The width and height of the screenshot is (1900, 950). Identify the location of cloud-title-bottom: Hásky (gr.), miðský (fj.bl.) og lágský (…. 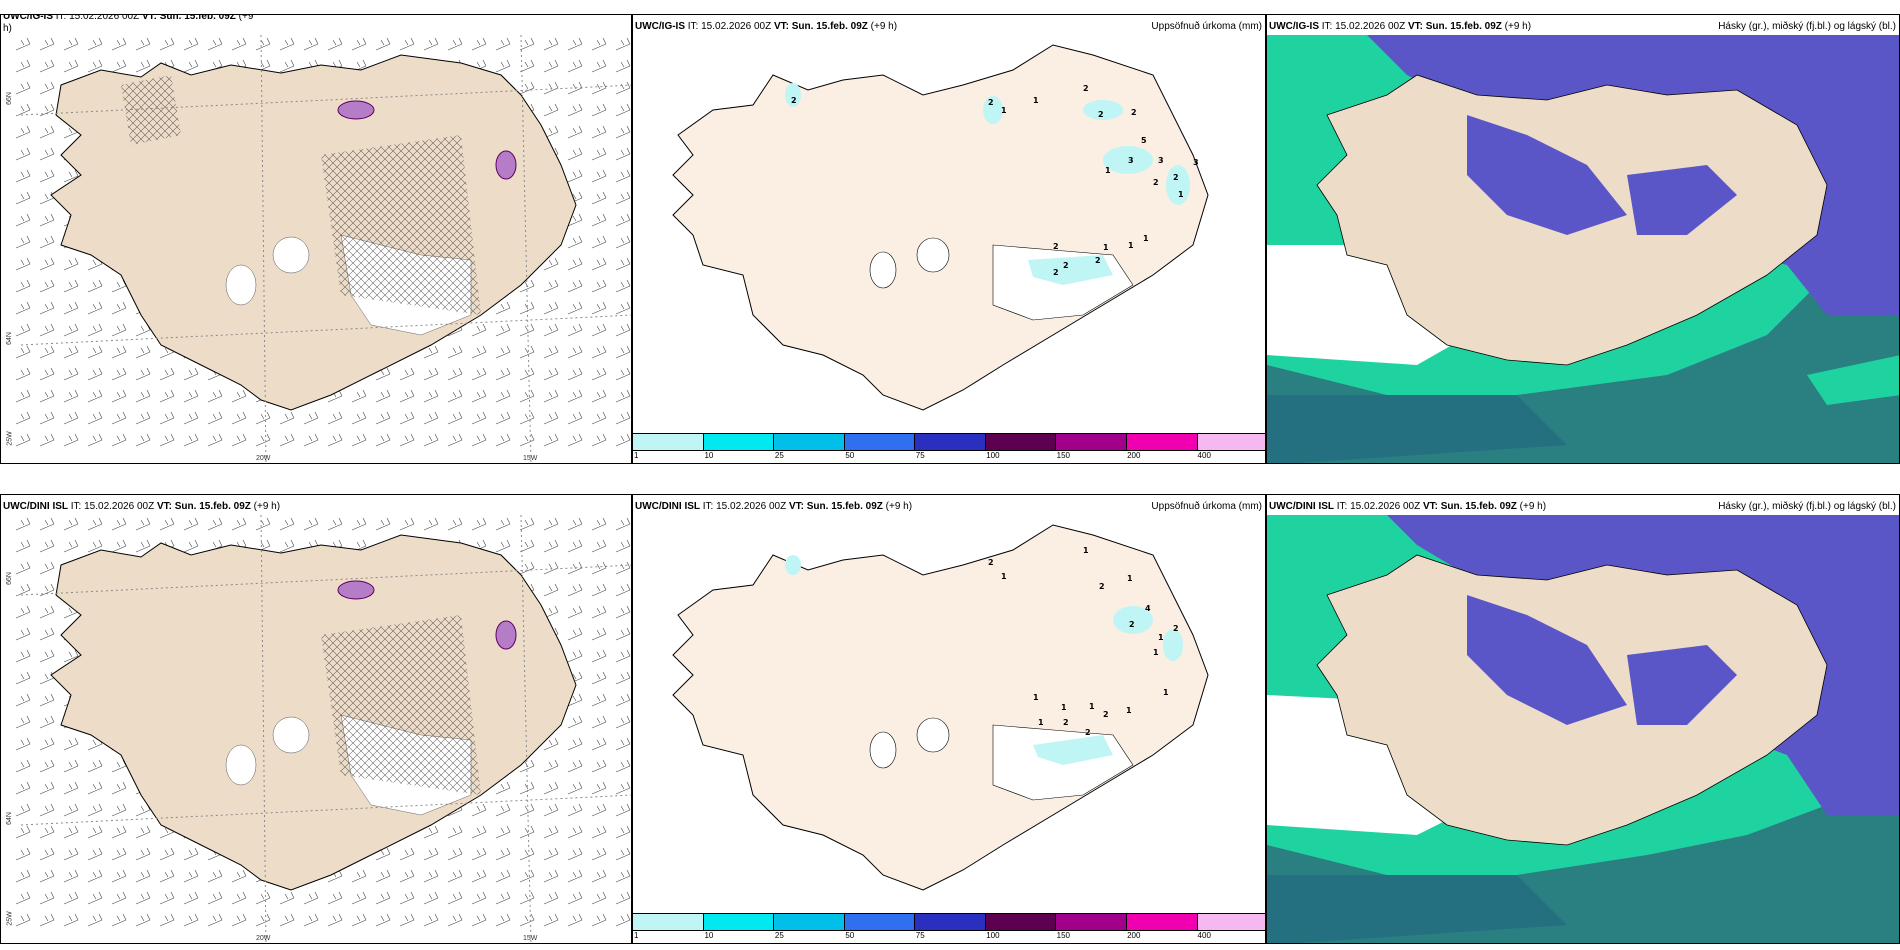
(1807, 506).